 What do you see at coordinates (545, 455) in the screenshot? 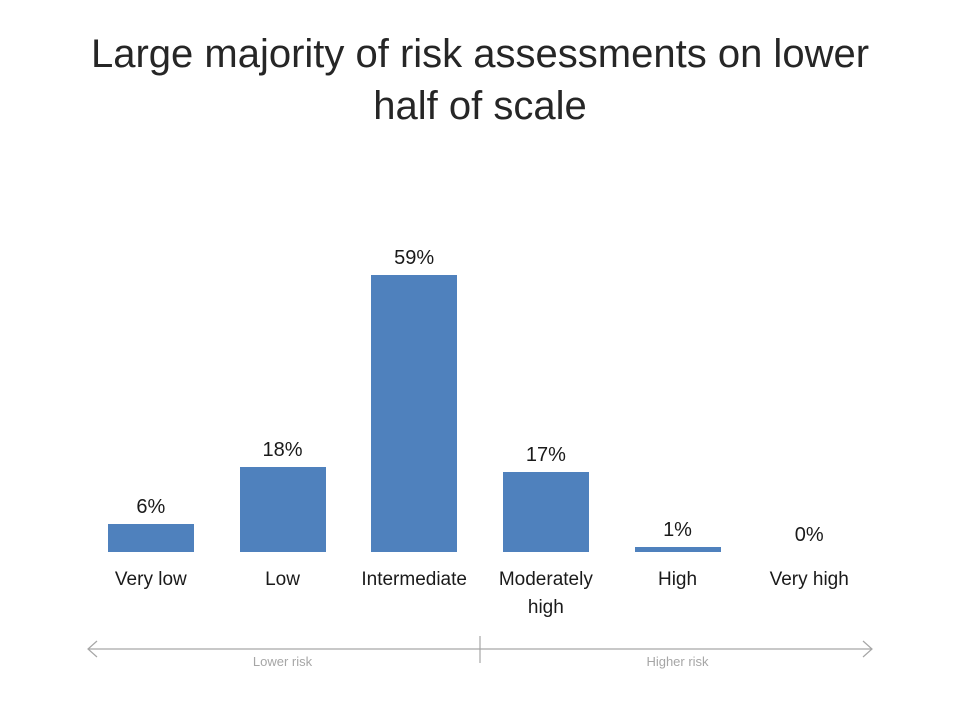
I see `value-label: 17%` at bounding box center [545, 455].